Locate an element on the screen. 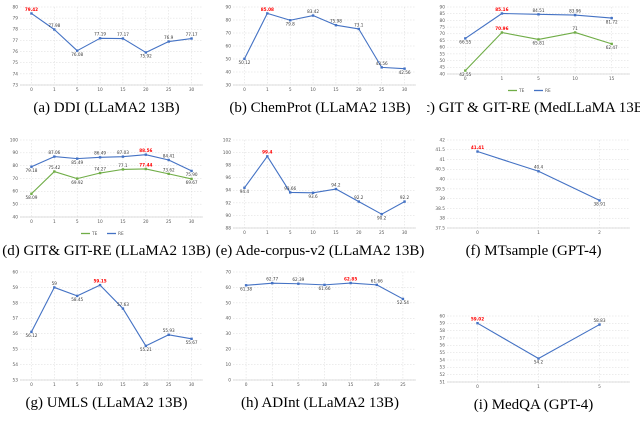 This screenshot has width=640, height=422. svg-text: RE is located at coordinates (548, 91).